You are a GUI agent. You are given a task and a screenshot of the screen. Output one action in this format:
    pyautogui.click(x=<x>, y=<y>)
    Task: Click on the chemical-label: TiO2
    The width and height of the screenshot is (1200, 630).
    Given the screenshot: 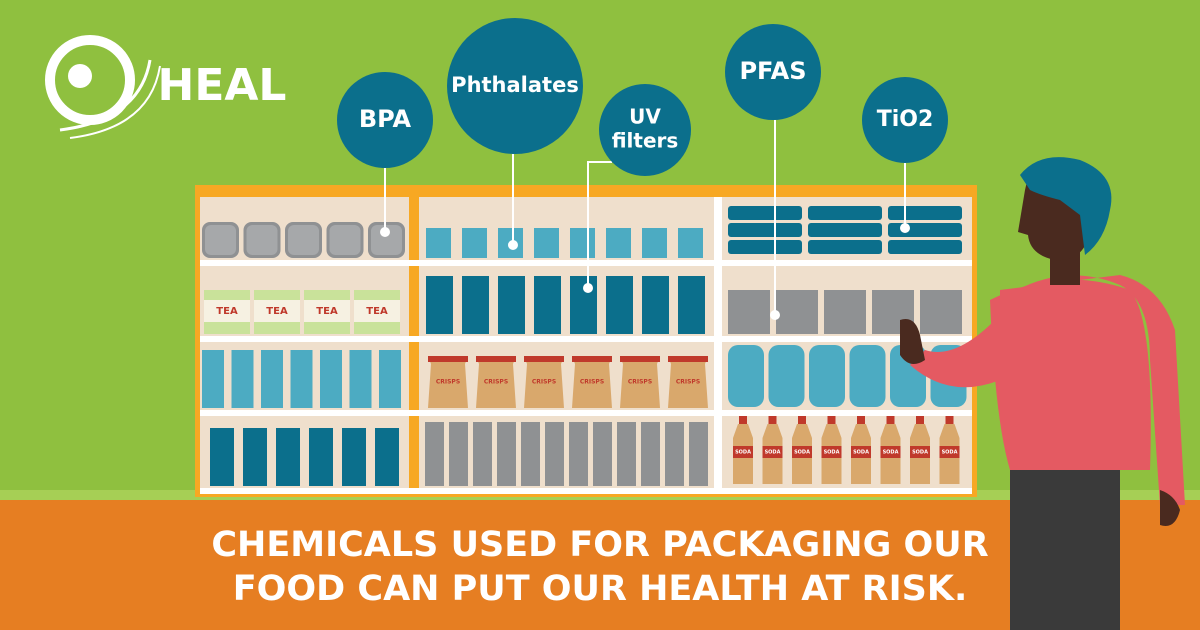 What is the action you would take?
    pyautogui.click(x=905, y=119)
    